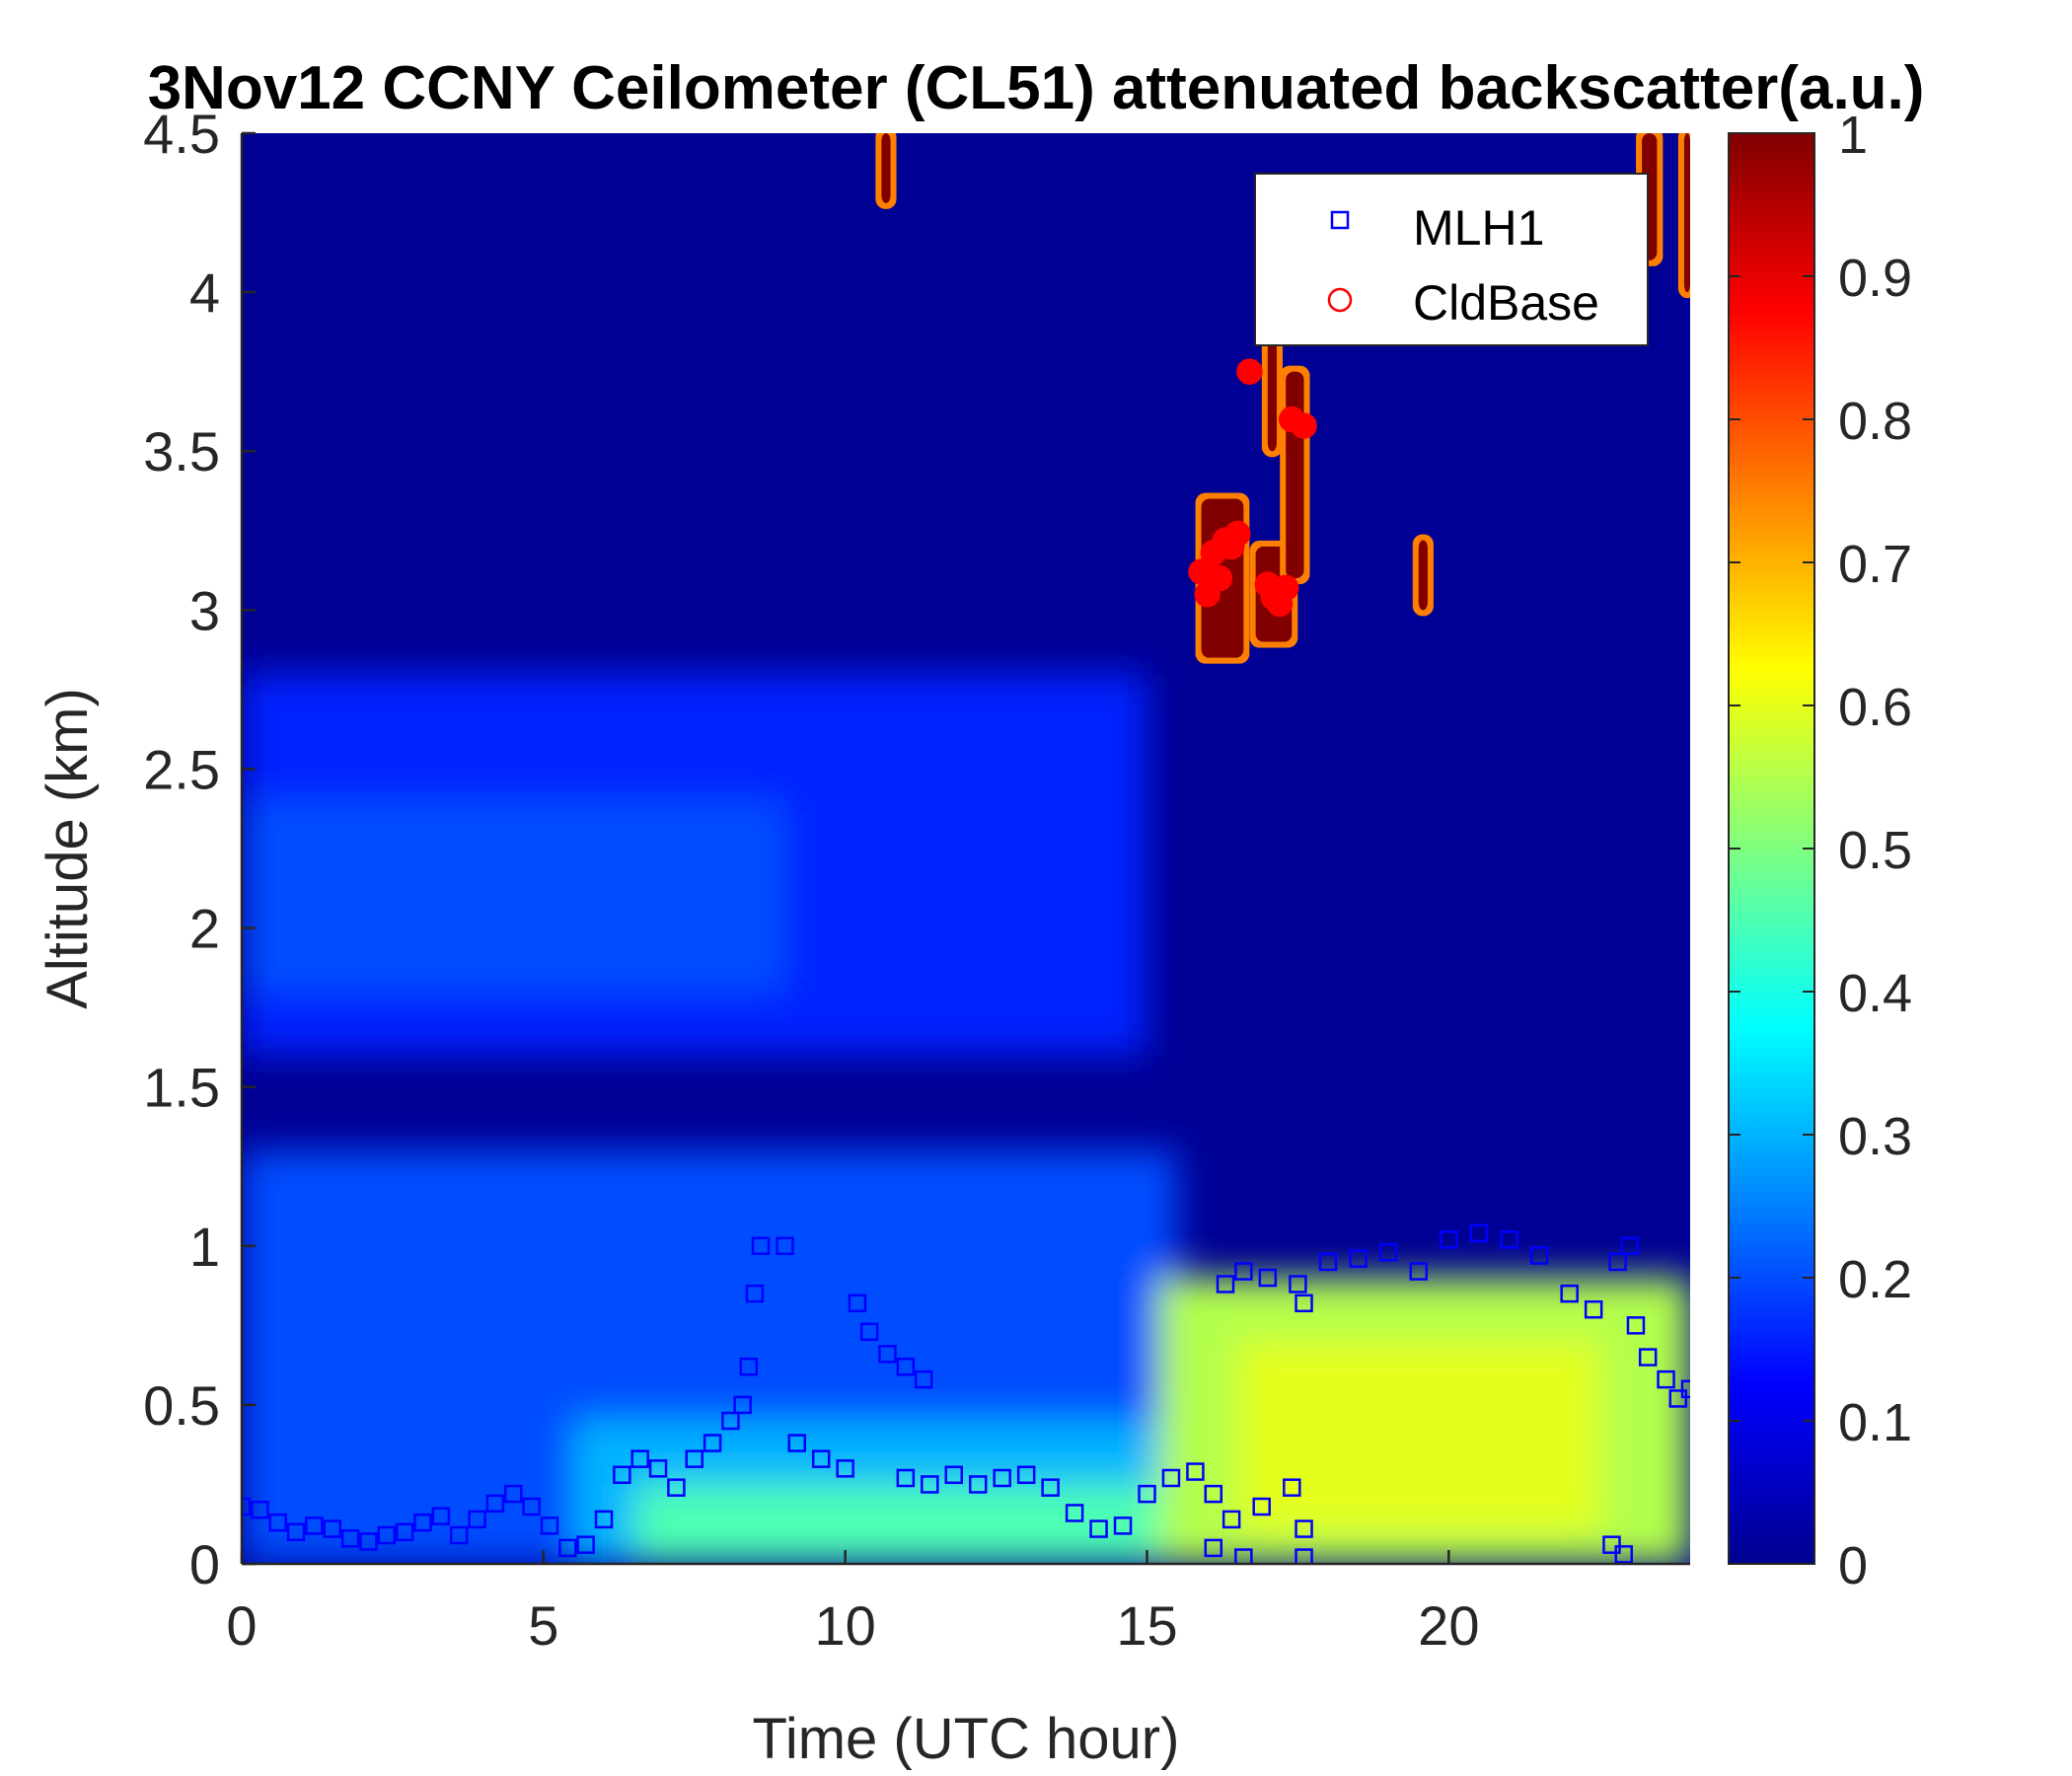  I want to click on legend-mlh1-label: MLH1, so click(1478, 228).